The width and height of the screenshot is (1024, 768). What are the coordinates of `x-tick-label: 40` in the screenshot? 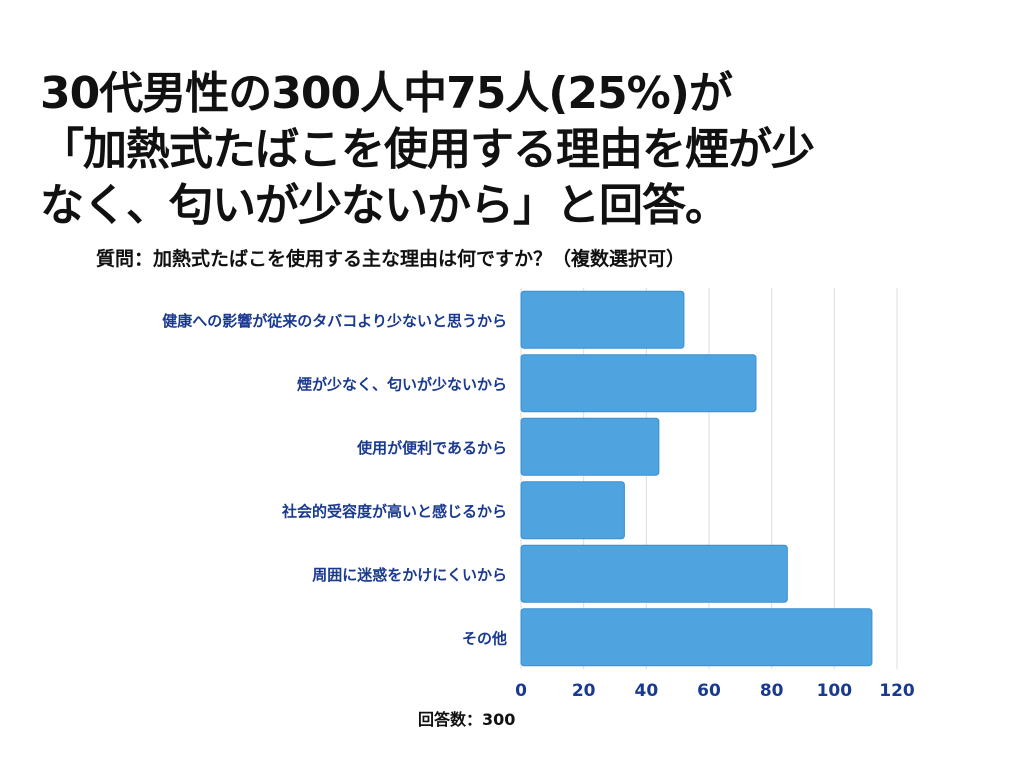 It's located at (646, 691).